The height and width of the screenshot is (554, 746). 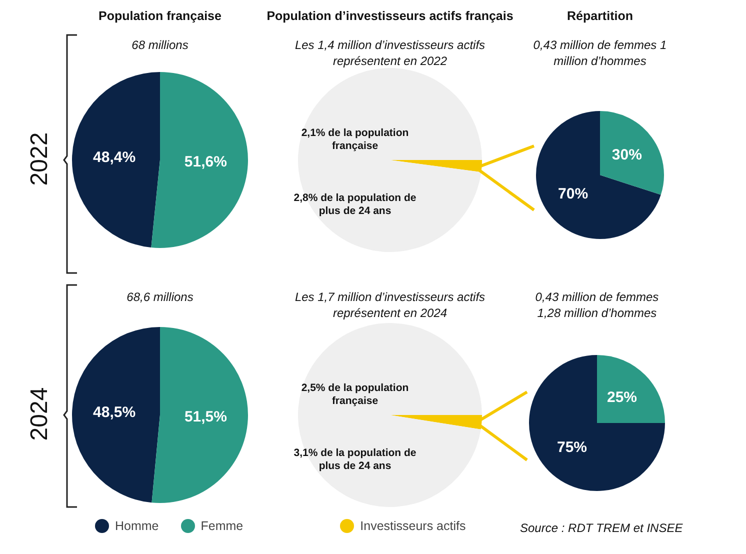 What do you see at coordinates (600, 16) in the screenshot?
I see `chart-title: Répartition` at bounding box center [600, 16].